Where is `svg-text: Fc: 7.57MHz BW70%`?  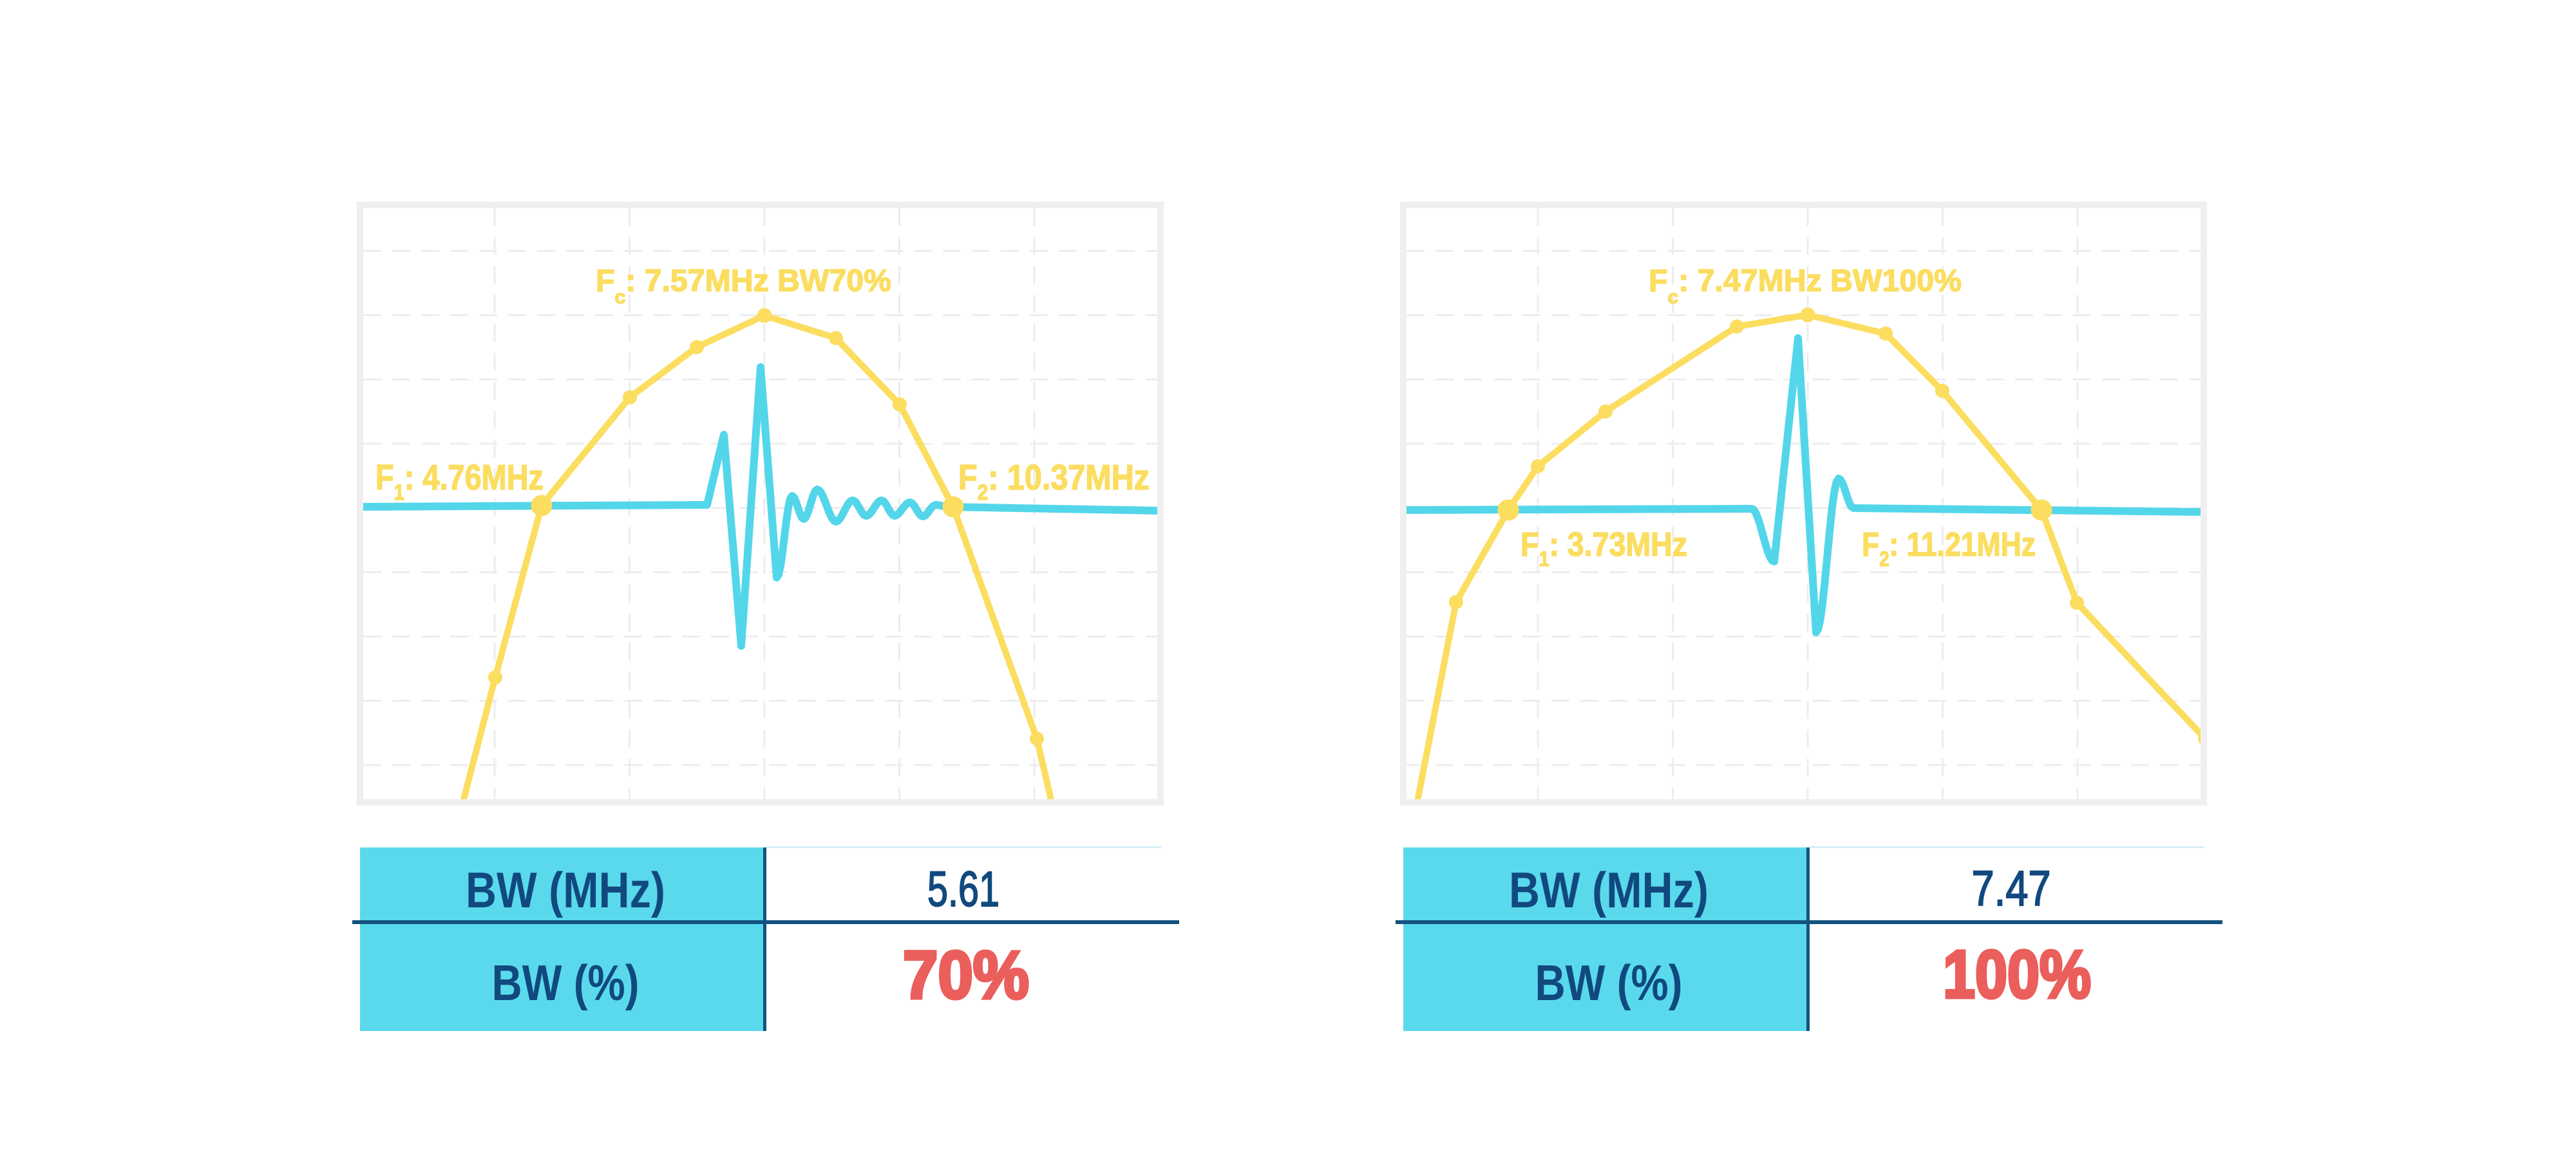
svg-text: Fc: 7.57MHz BW70% is located at coordinates (744, 285).